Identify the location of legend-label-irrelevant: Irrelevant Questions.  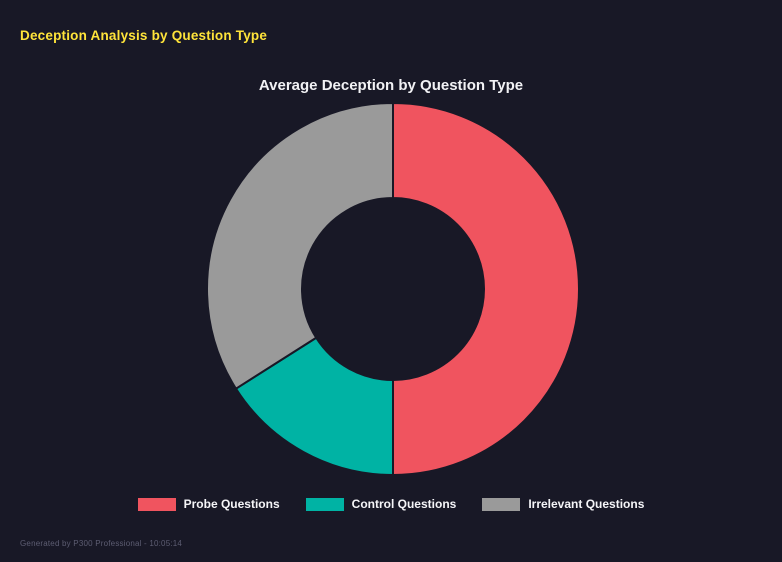
(586, 504).